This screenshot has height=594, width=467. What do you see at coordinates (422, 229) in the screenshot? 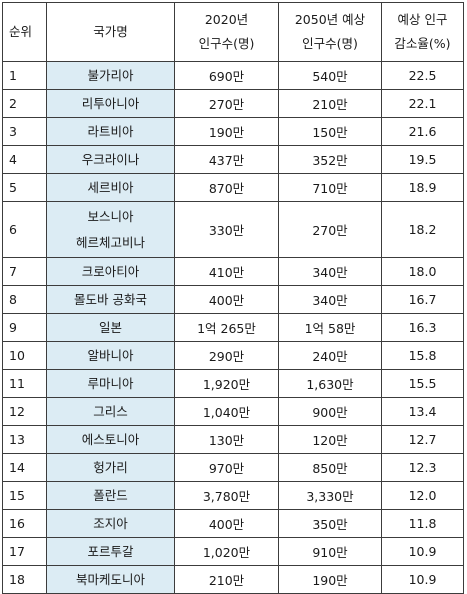
I see `decline-rate-cell: 18.2` at bounding box center [422, 229].